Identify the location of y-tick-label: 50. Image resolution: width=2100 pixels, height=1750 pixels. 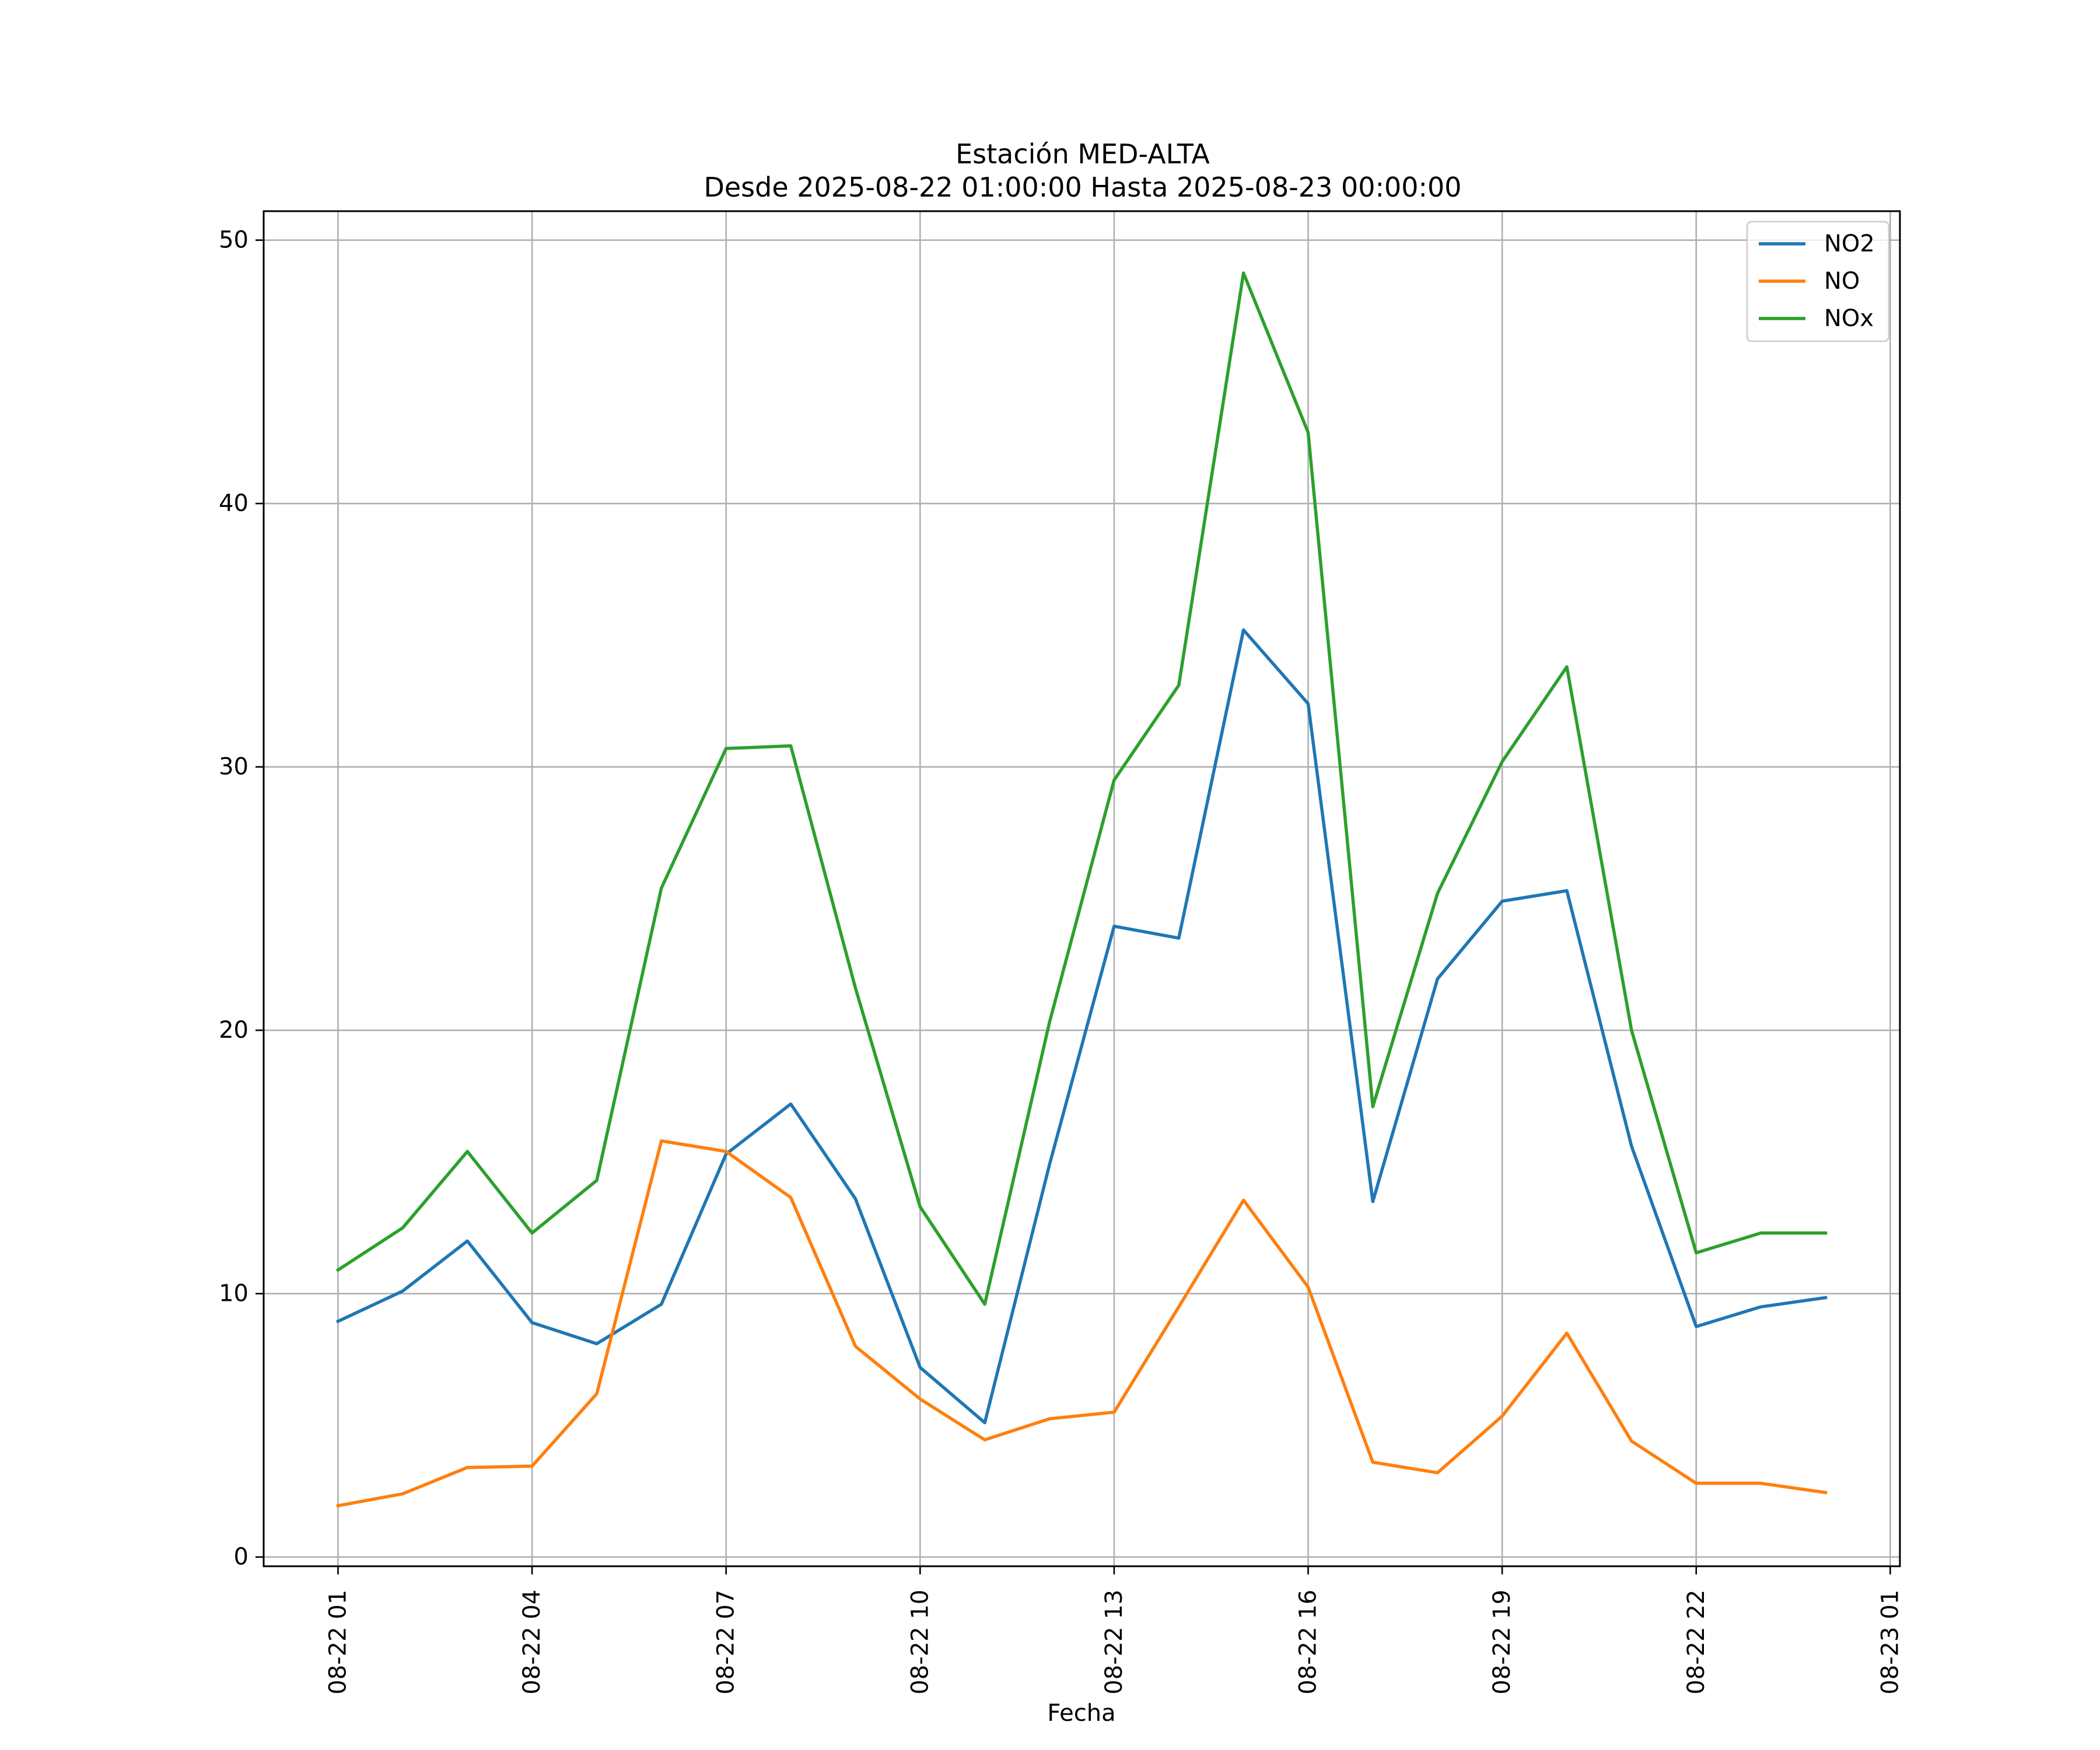
(234, 240).